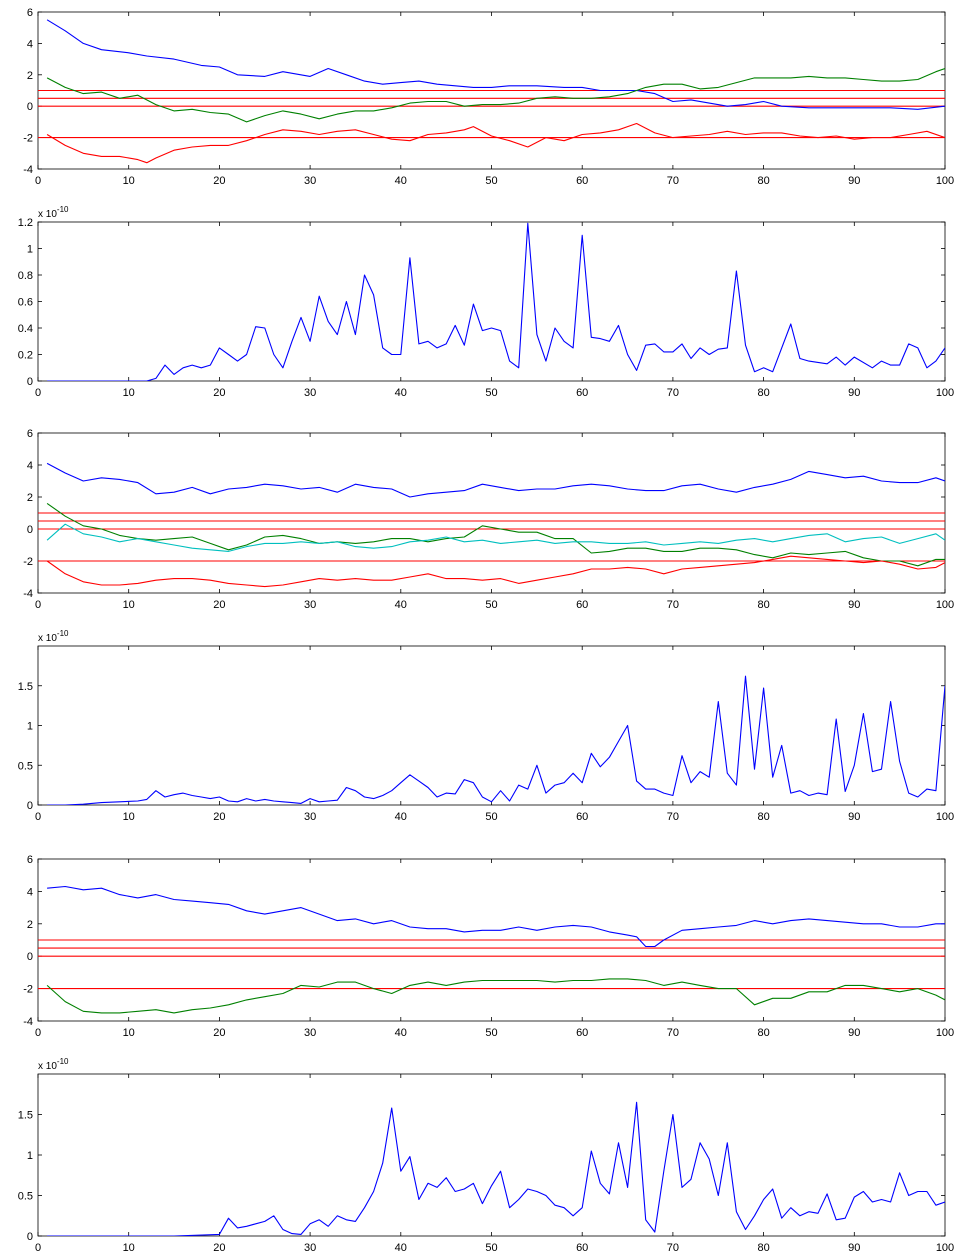 Image resolution: width=959 pixels, height=1260 pixels. Describe the element at coordinates (495, 537) in the screenshot. I see `cyan-series-line` at that location.